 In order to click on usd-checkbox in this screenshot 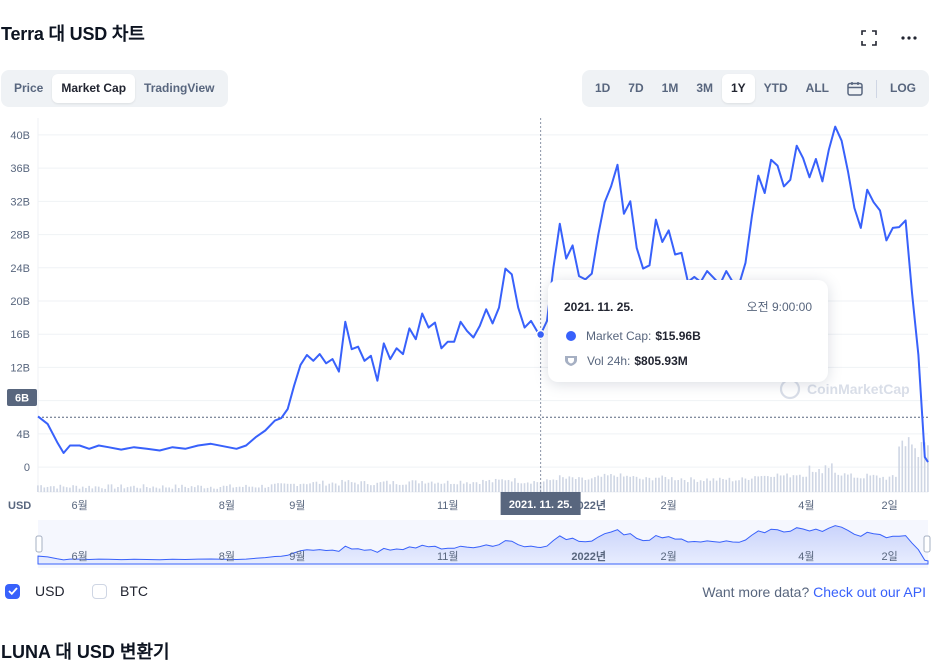, I will do `click(12, 591)`.